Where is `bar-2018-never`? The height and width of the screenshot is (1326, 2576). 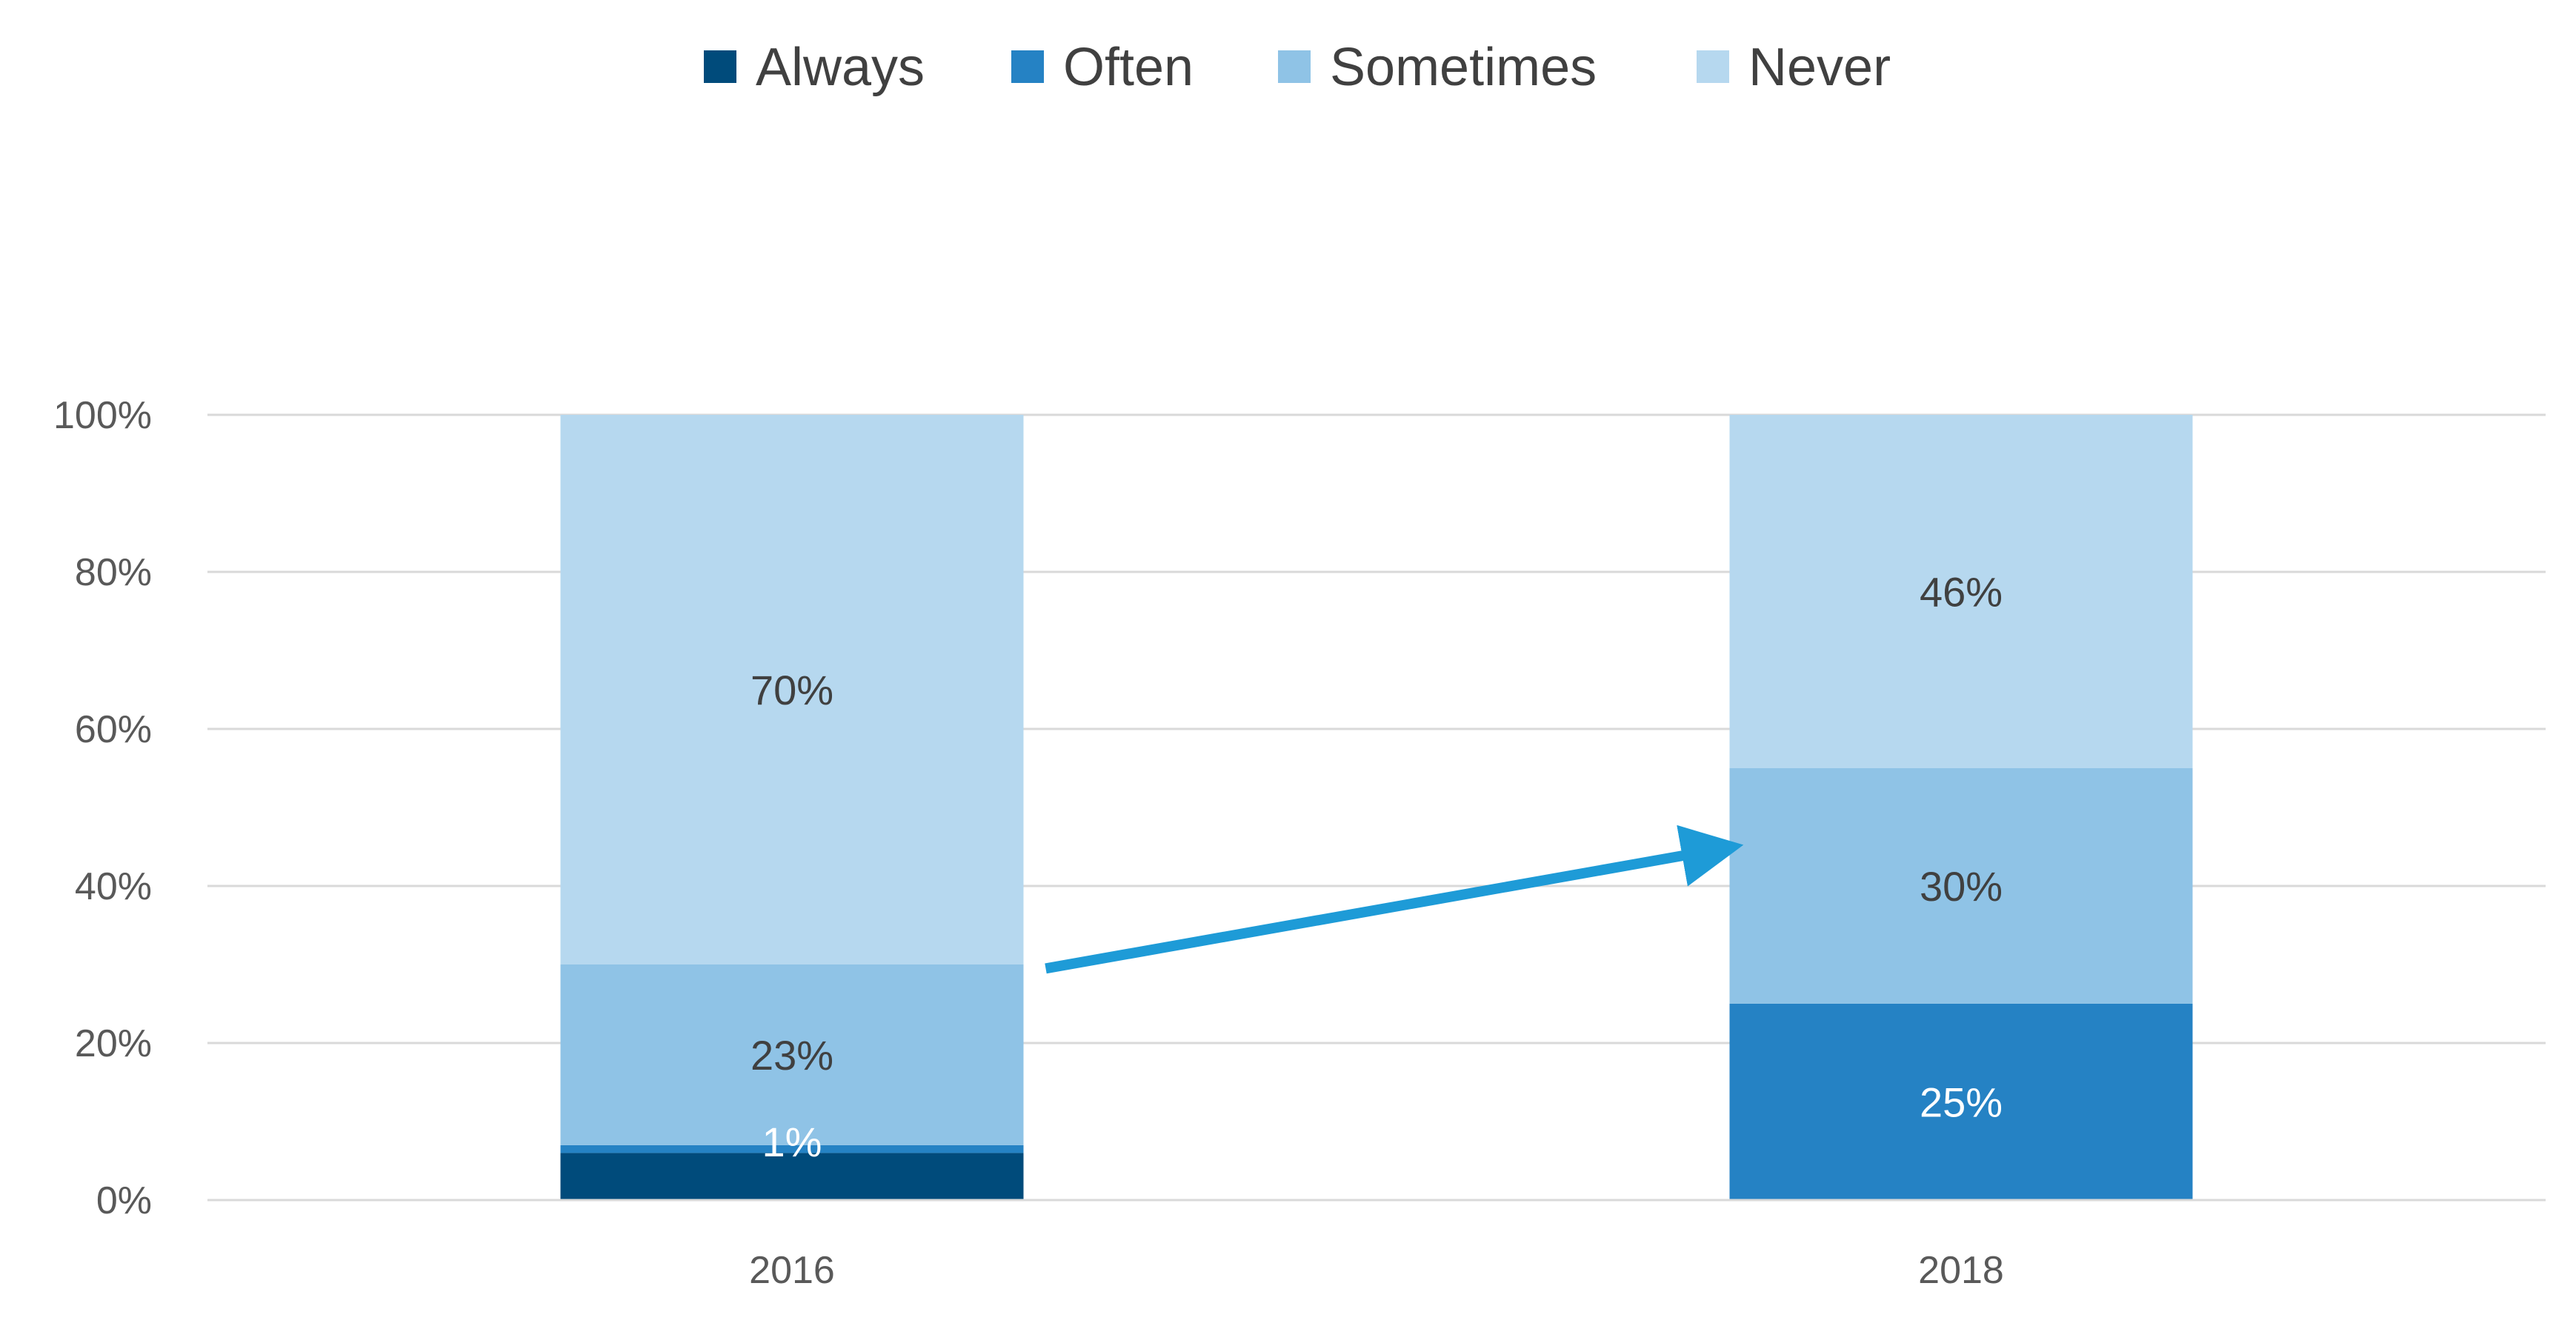
bar-2018-never is located at coordinates (1961, 591).